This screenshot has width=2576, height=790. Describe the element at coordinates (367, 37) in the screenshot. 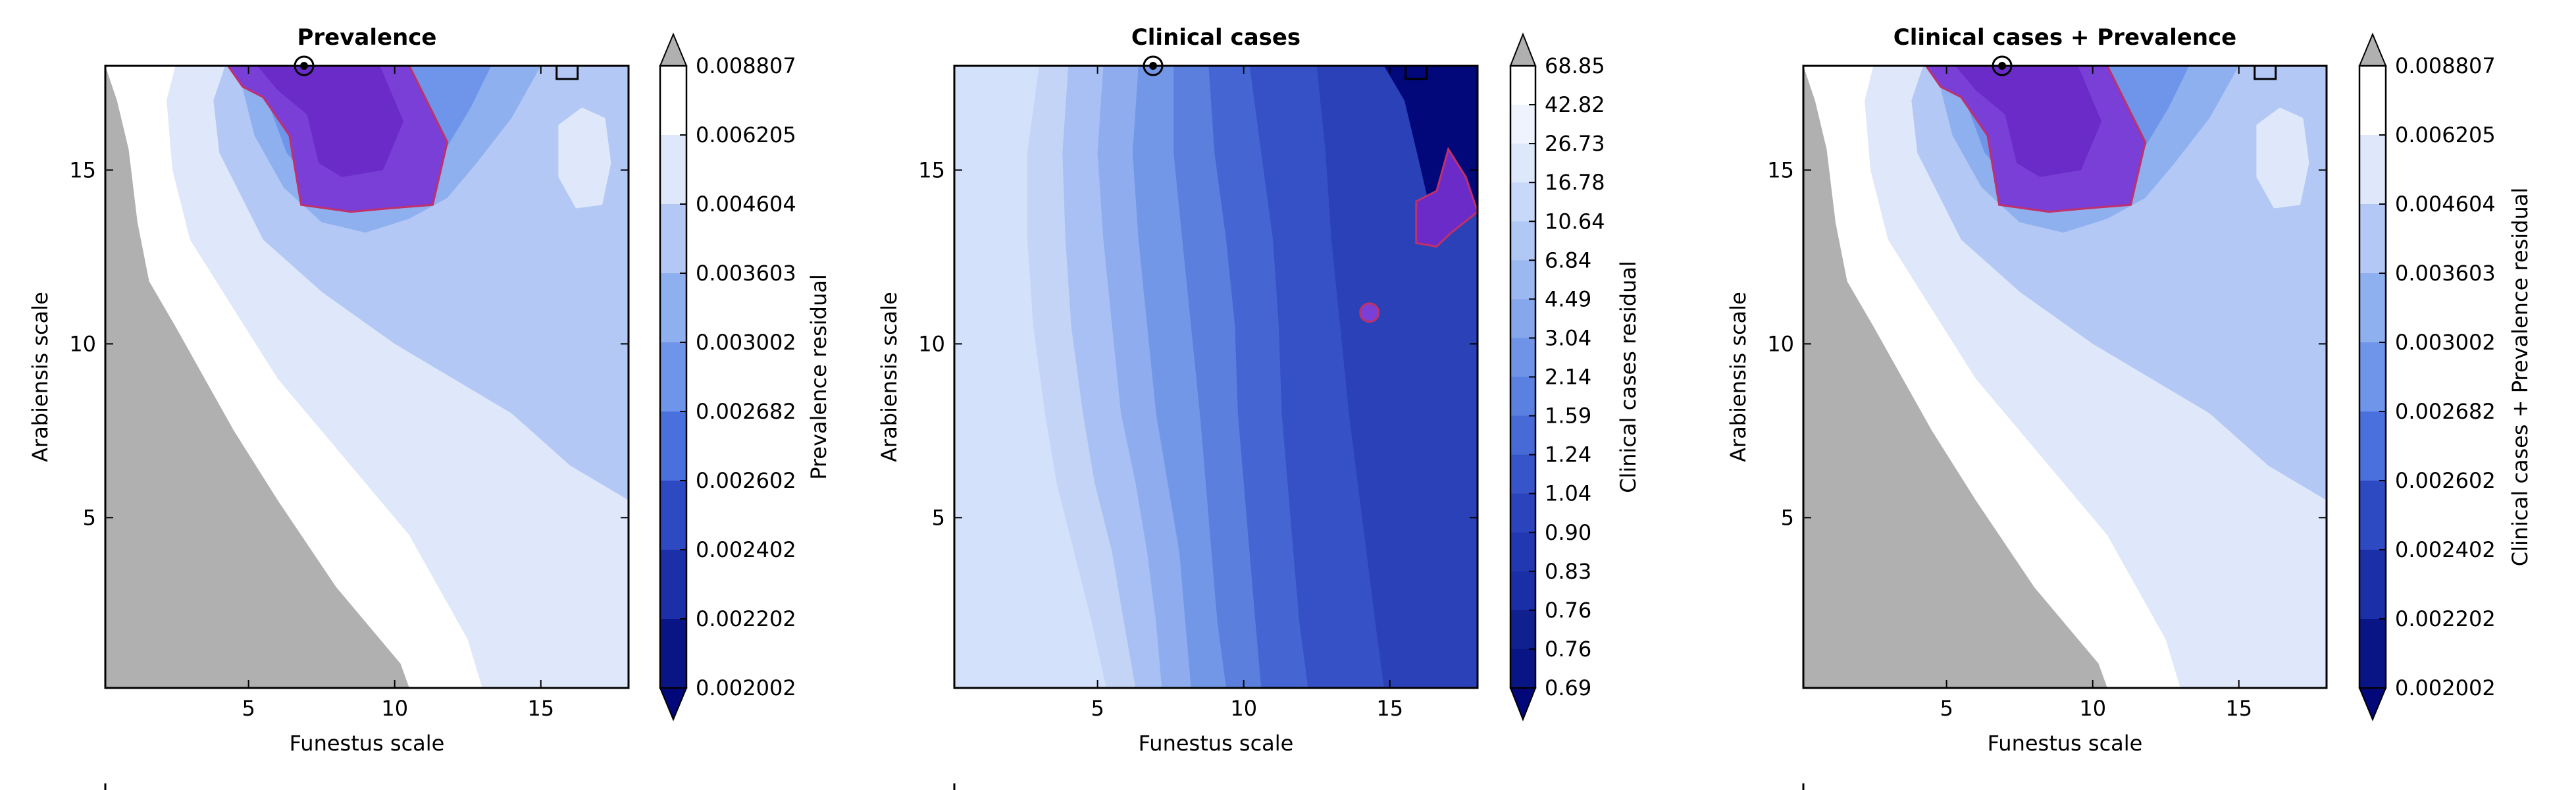

I see `panel-title: Prevalence` at that location.